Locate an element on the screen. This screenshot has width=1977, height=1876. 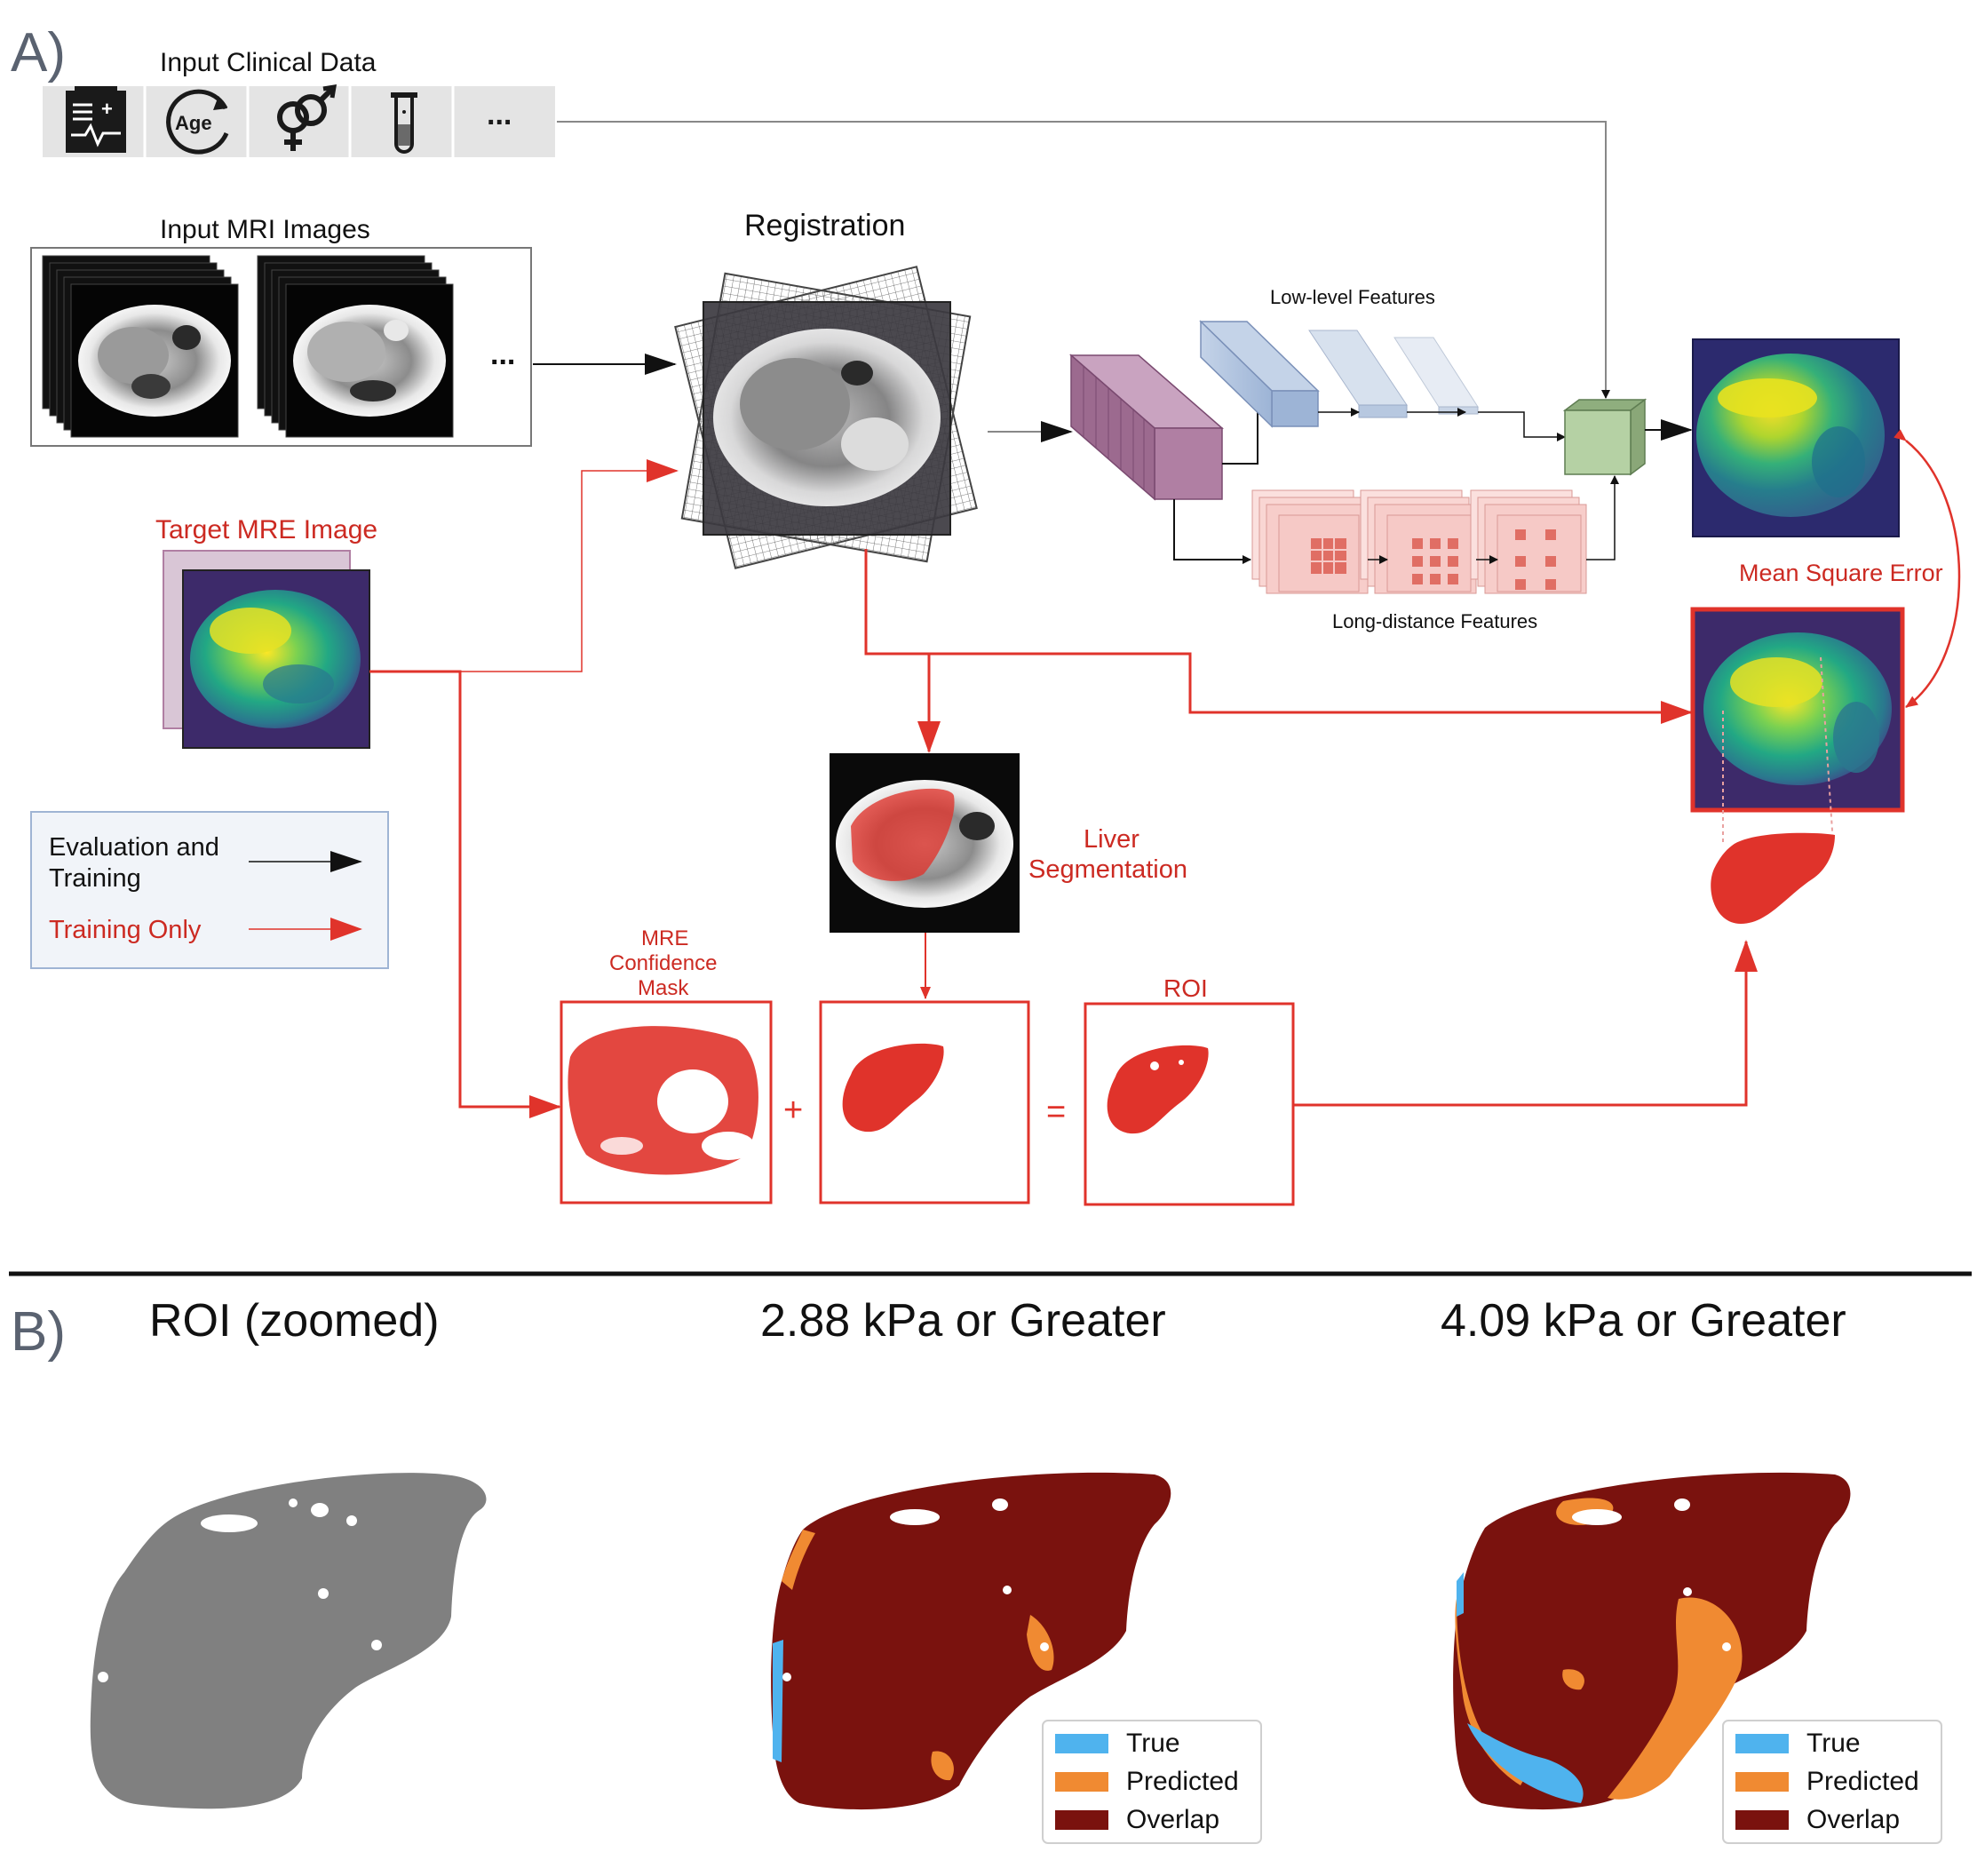
confidence-mask-label-2: Confidence is located at coordinates (663, 963).